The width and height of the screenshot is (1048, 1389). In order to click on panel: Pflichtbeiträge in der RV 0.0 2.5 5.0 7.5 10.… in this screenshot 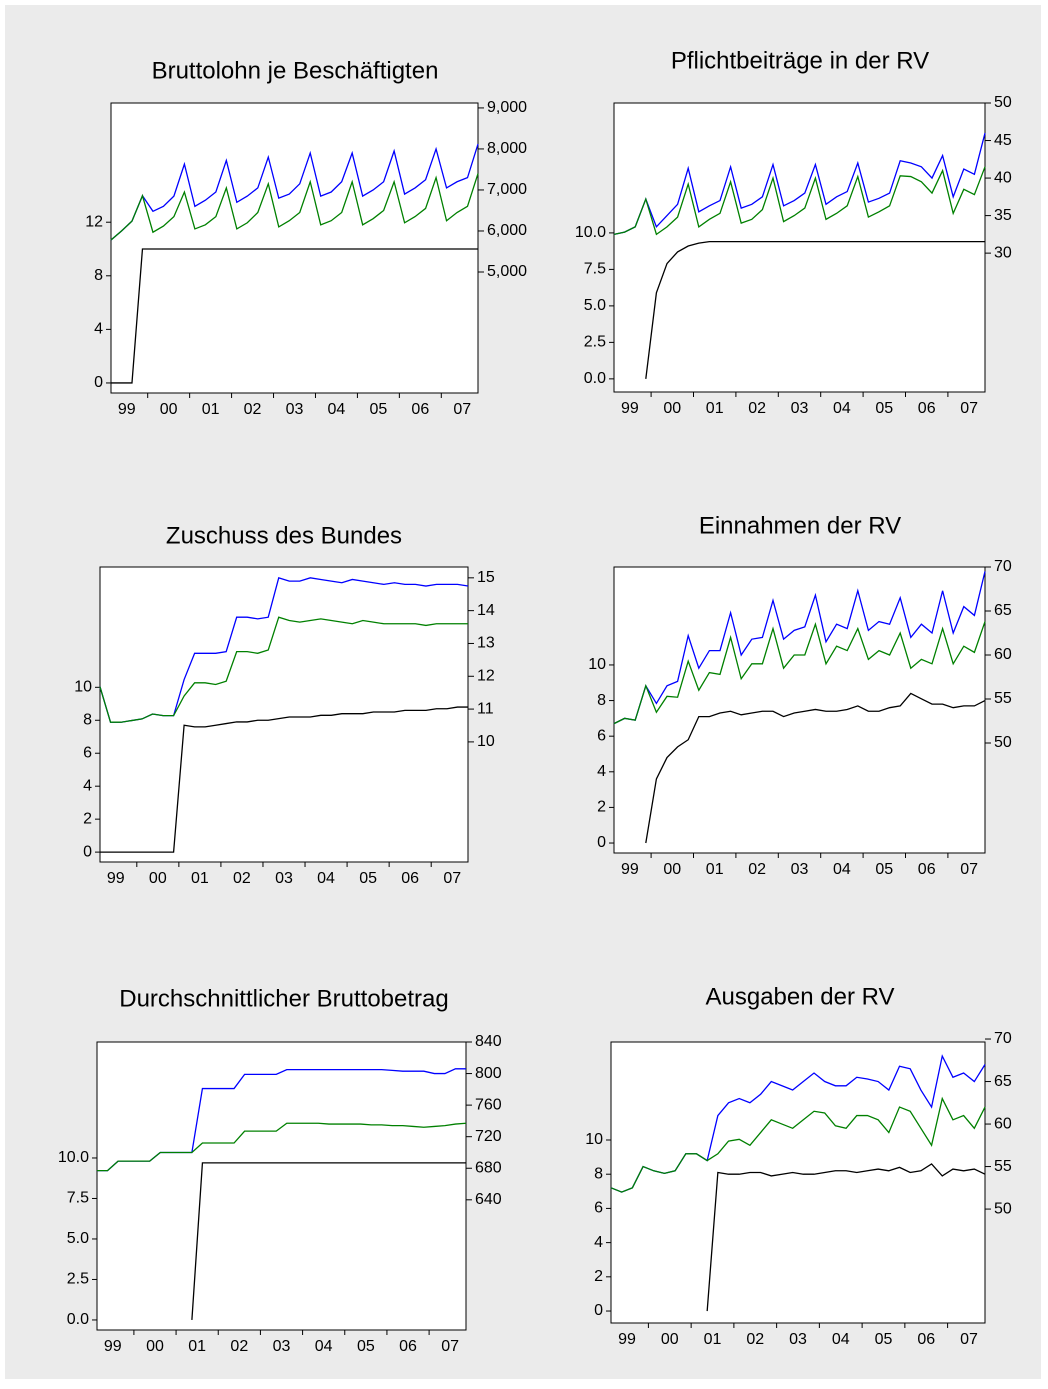, I will do `click(793, 232)`.